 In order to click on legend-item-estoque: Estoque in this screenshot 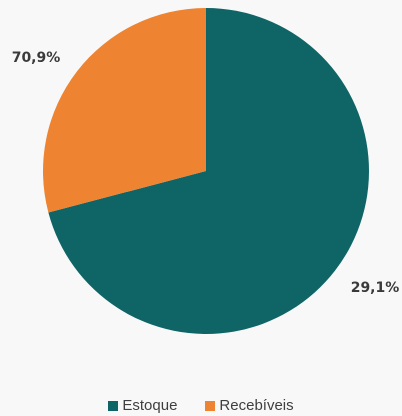, I will do `click(142, 406)`.